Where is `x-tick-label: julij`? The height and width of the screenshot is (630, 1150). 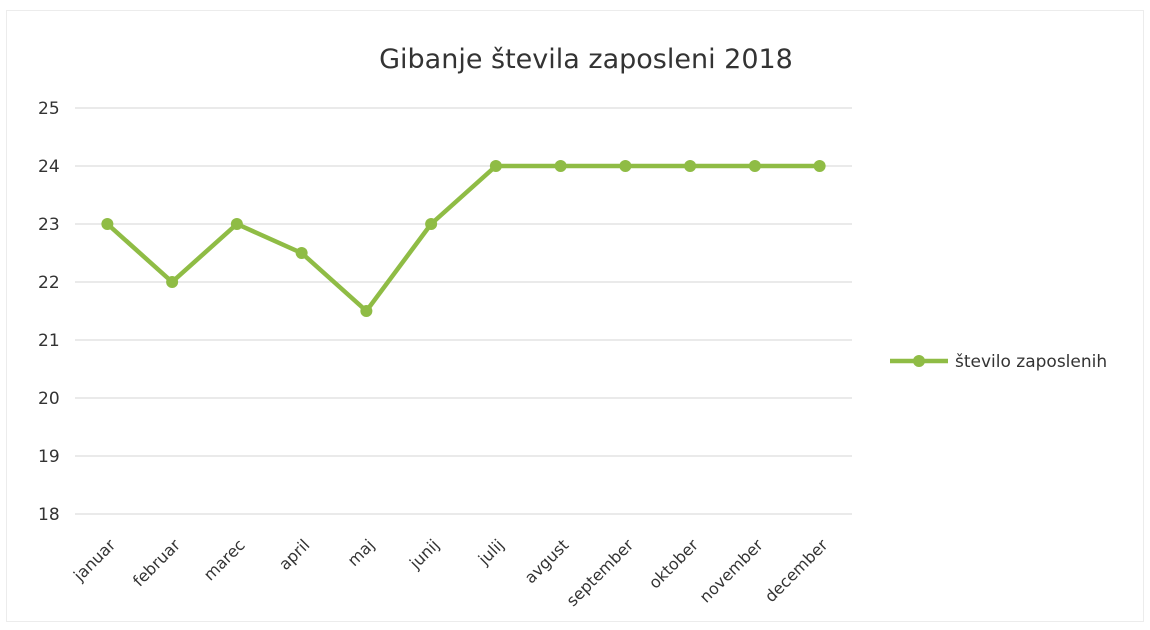 x-tick-label: julij is located at coordinates (491, 552).